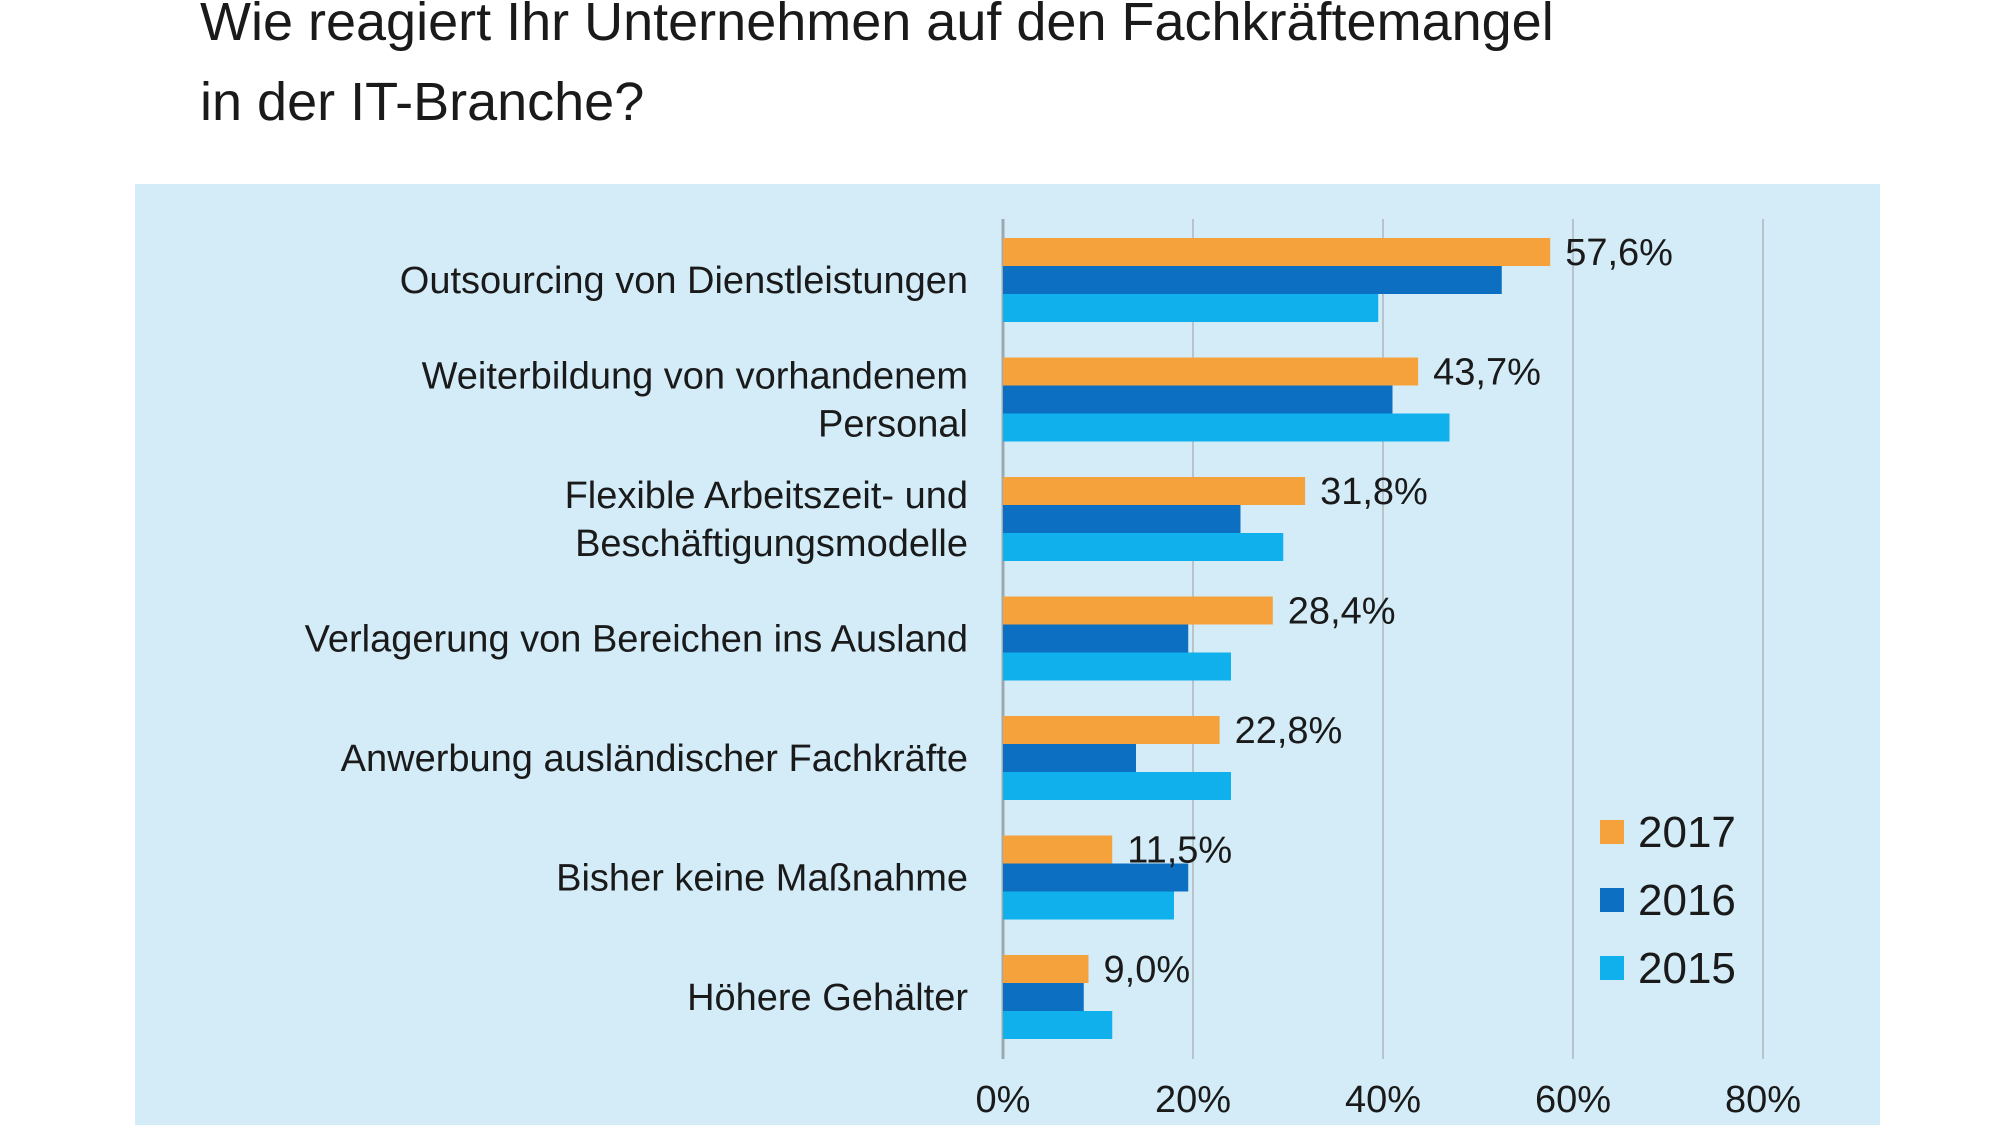 This screenshot has height=1125, width=2000. Describe the element at coordinates (766, 496) in the screenshot. I see `category-label: Flexible Arbeitszeit- und` at that location.